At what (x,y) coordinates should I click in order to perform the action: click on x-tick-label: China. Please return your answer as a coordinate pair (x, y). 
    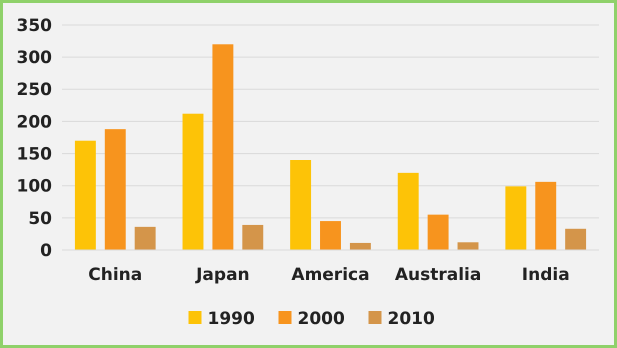
    Looking at the image, I should click on (115, 275).